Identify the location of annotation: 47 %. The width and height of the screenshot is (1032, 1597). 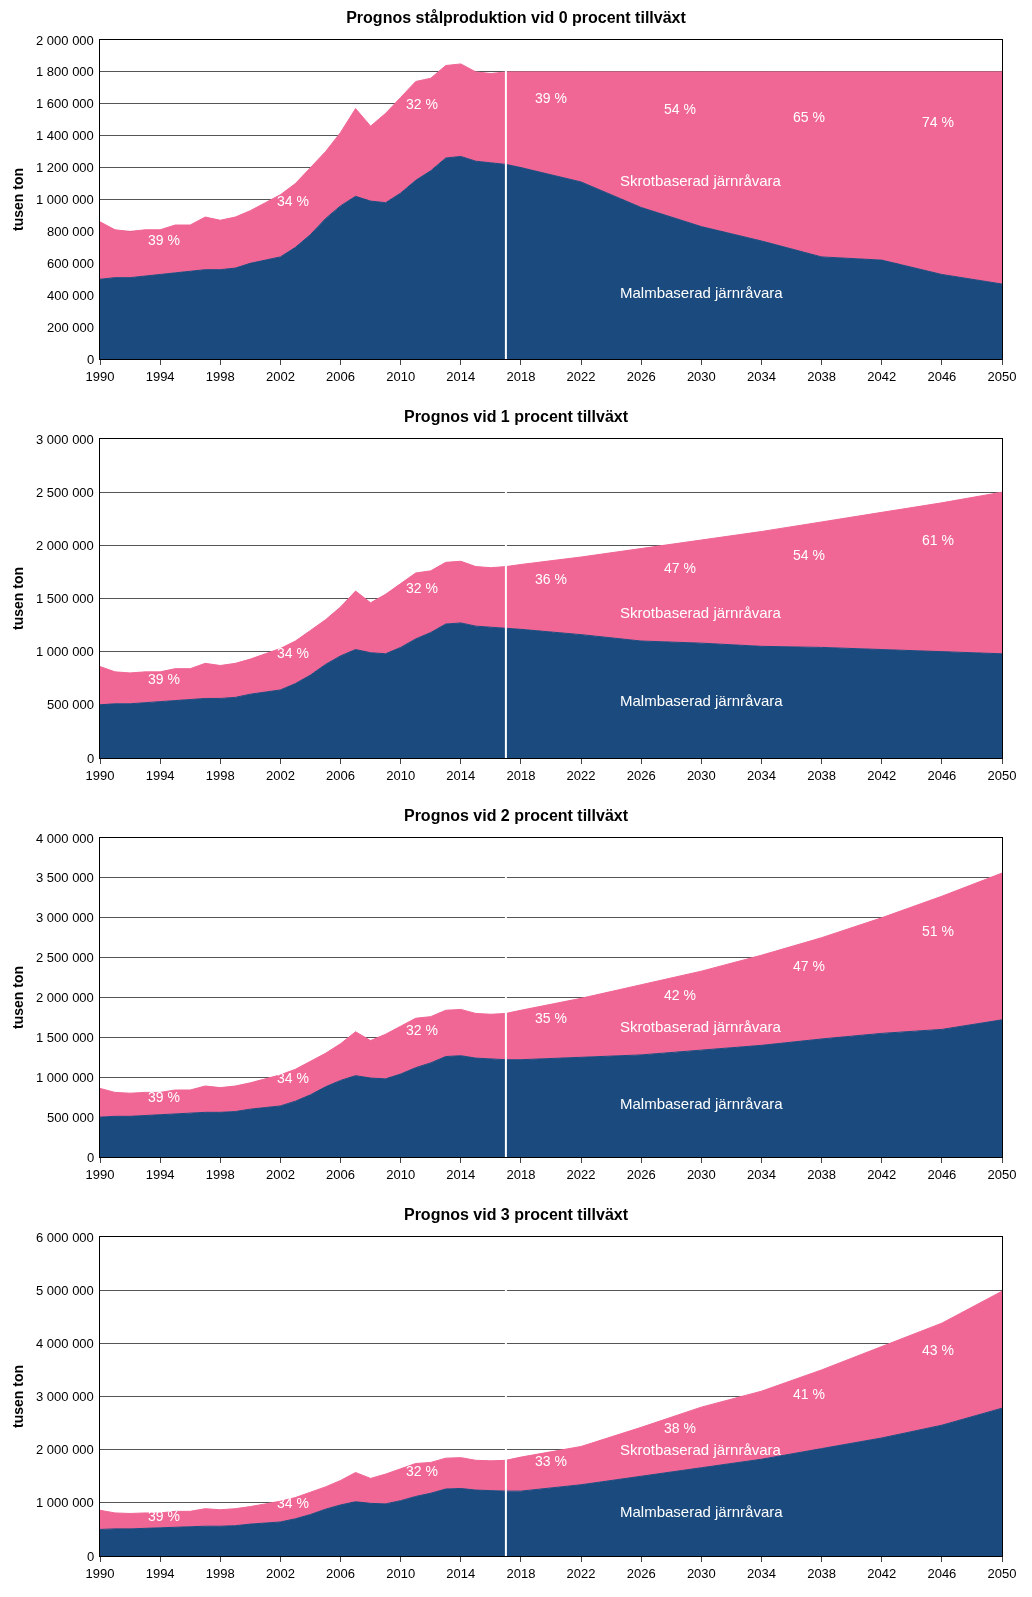
(680, 568).